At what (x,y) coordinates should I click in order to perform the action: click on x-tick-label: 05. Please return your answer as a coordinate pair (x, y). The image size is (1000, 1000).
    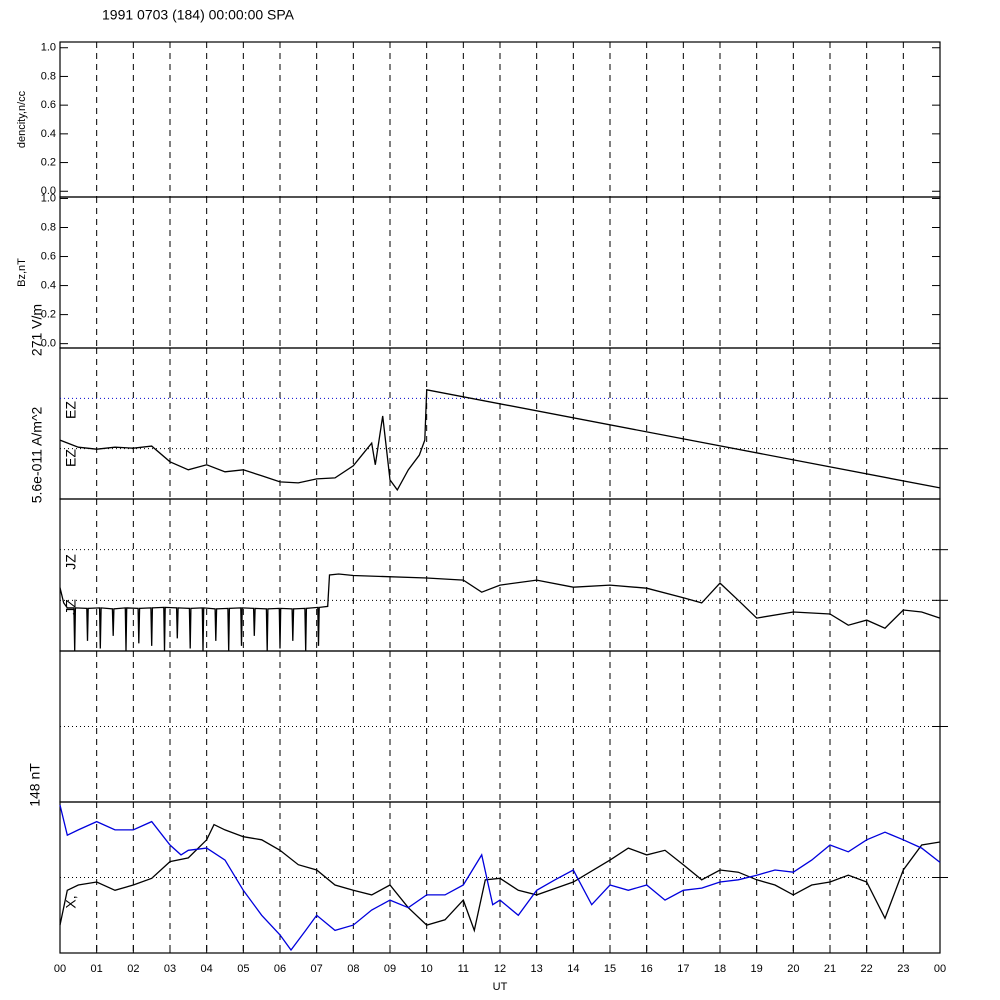
    Looking at the image, I should click on (243, 969).